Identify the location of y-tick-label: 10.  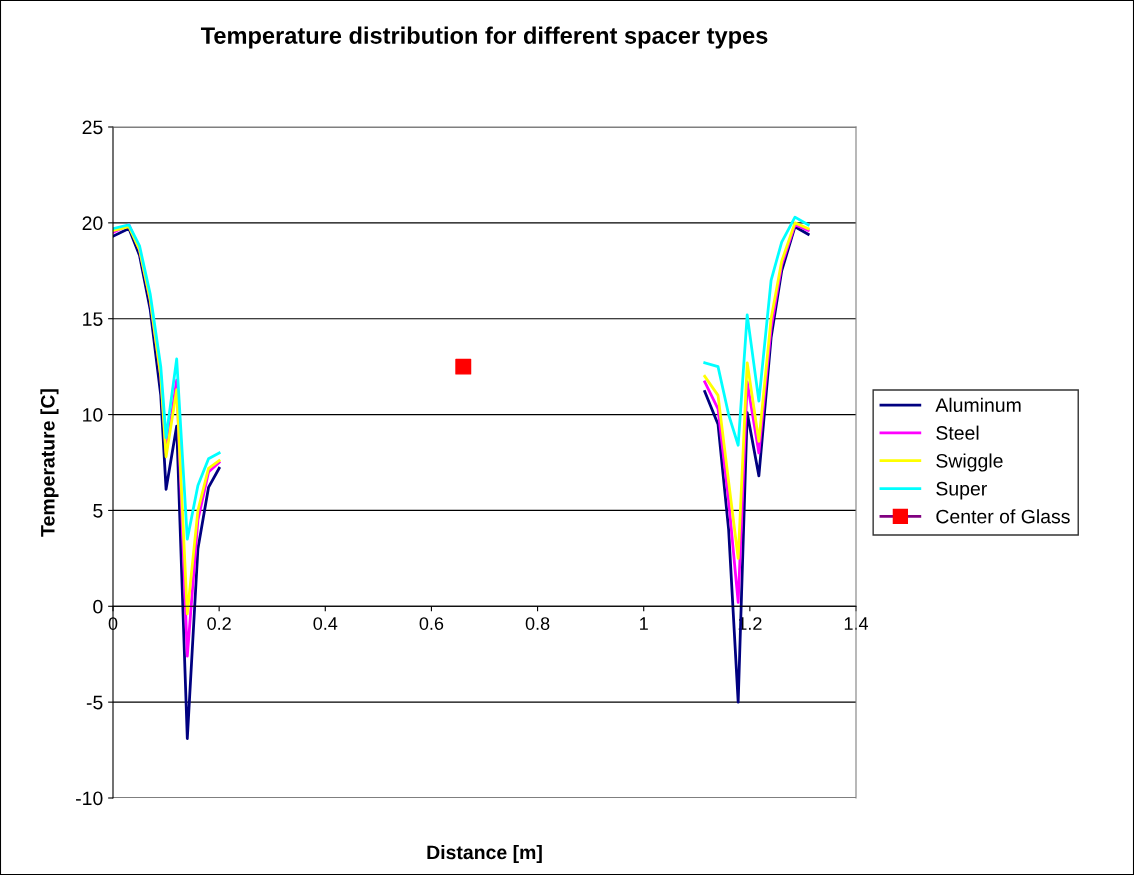
(93, 415).